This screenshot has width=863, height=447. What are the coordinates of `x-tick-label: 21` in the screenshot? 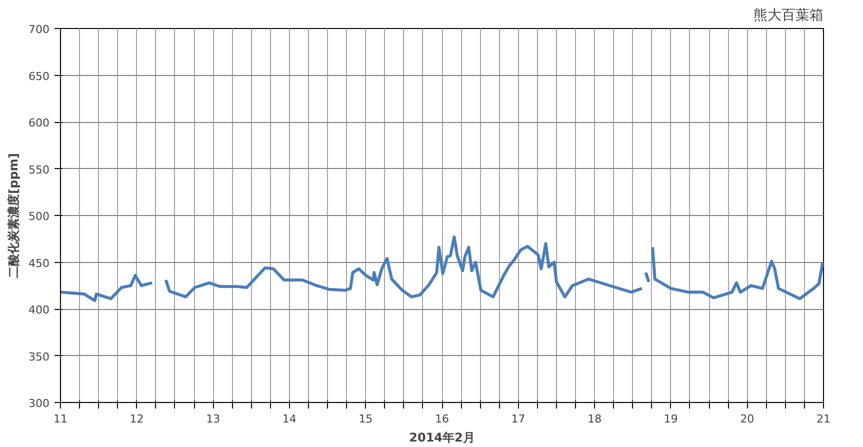 It's located at (823, 419).